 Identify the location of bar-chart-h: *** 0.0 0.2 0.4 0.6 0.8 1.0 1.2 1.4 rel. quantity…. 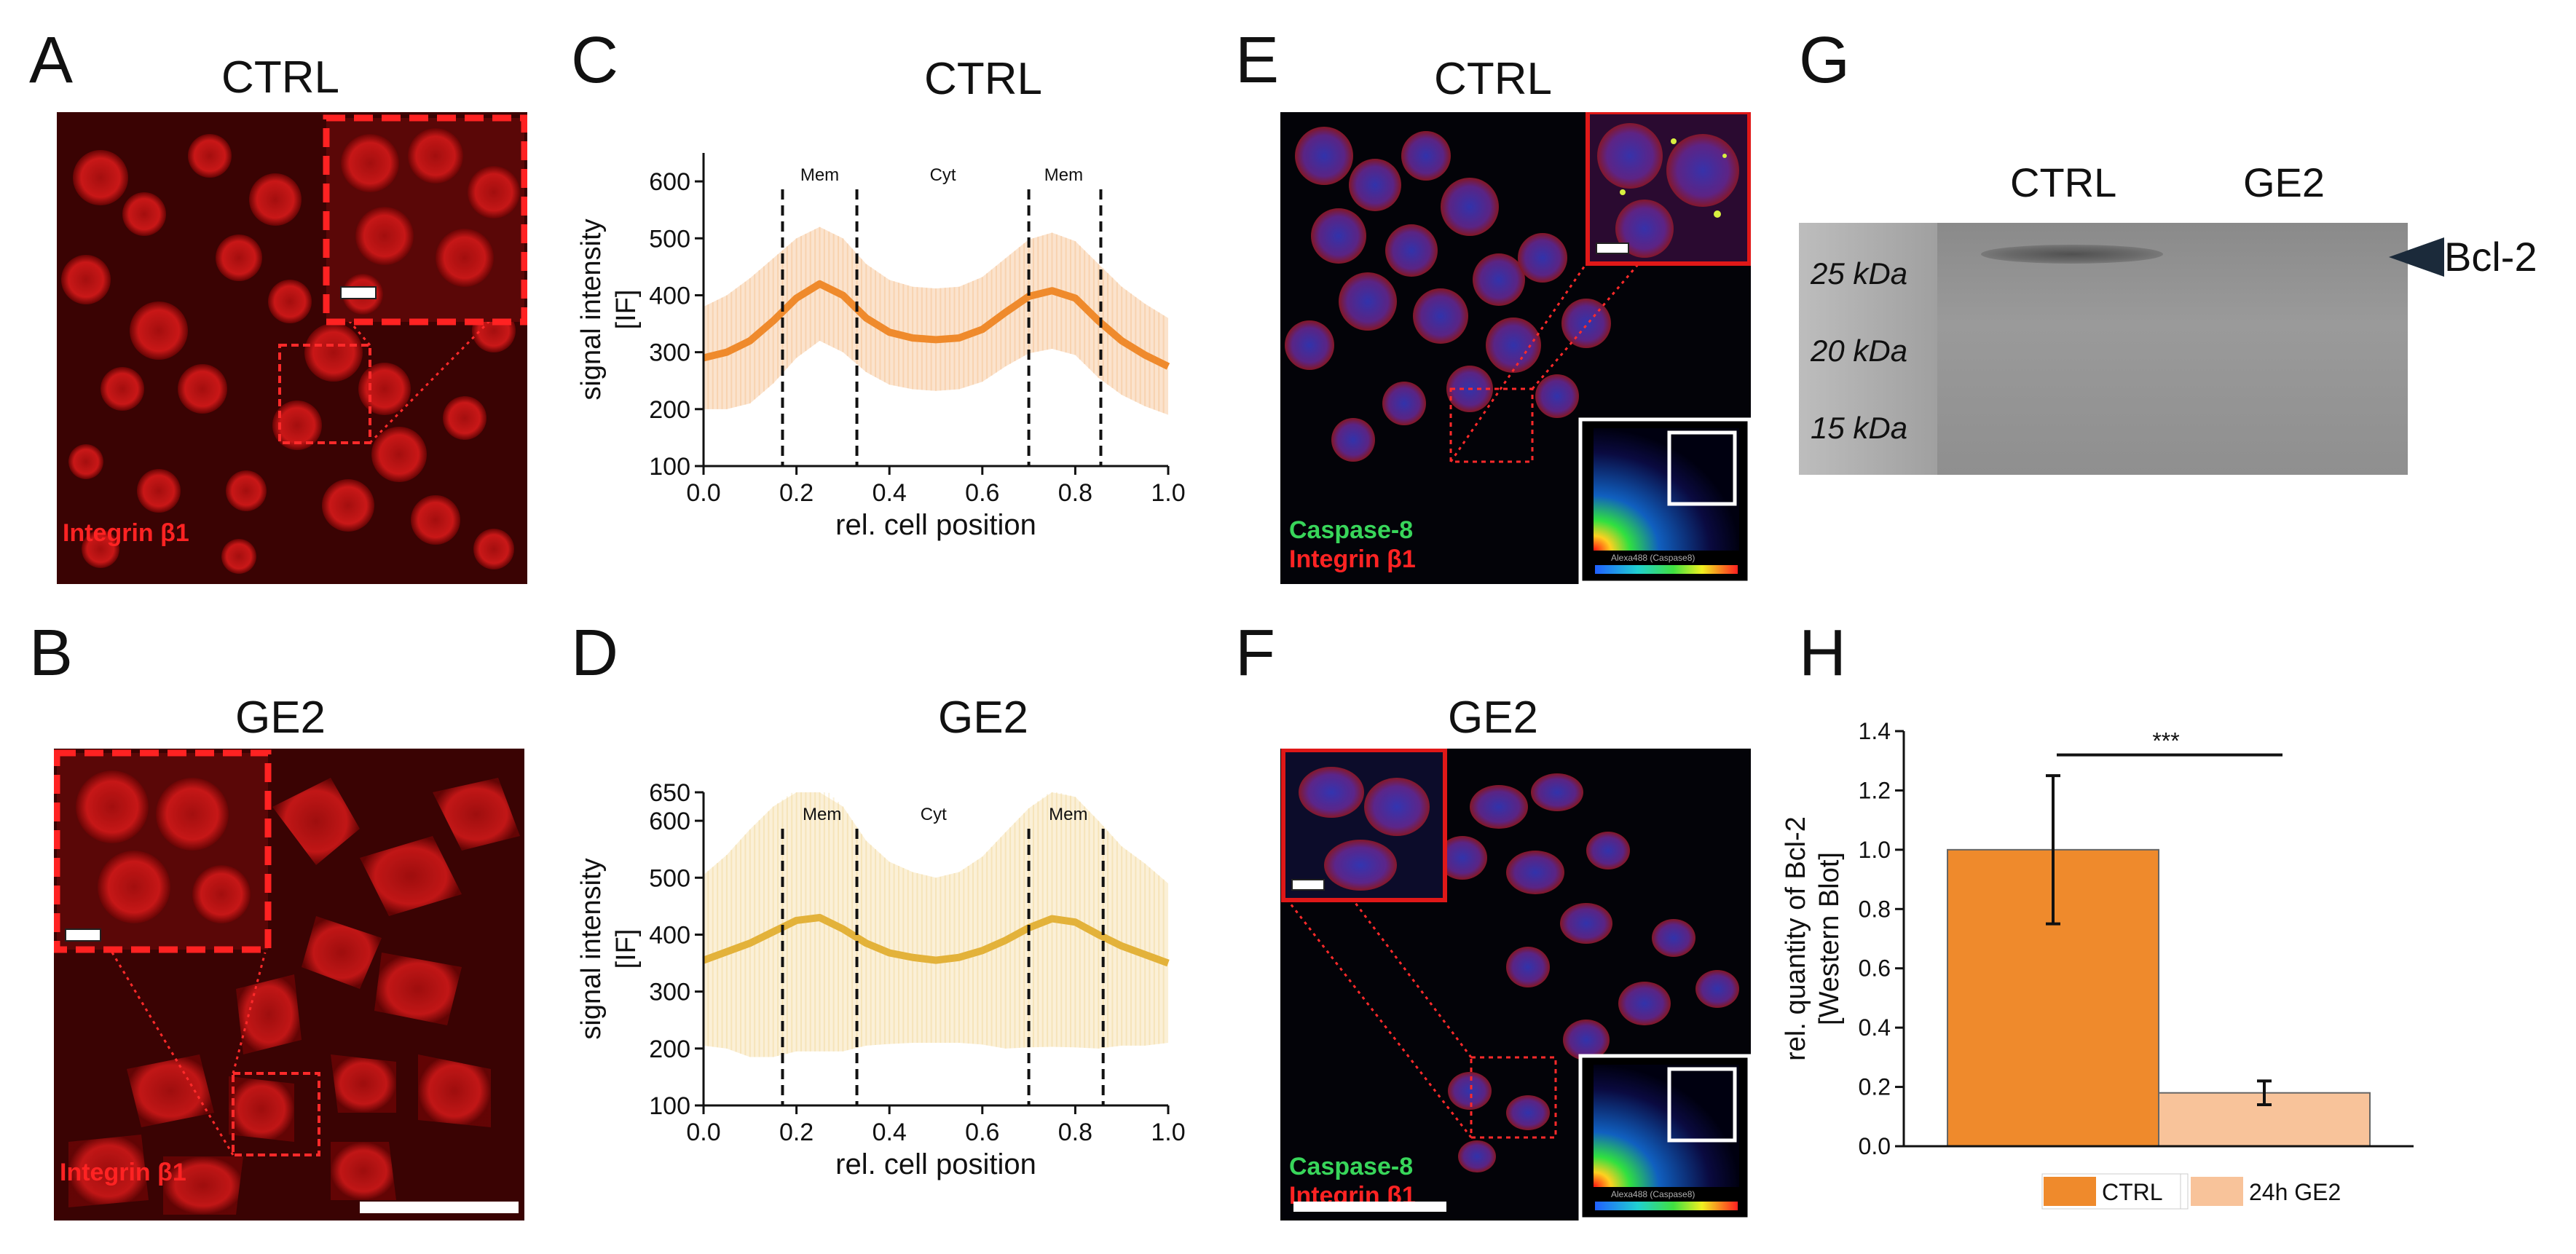
(2097, 964).